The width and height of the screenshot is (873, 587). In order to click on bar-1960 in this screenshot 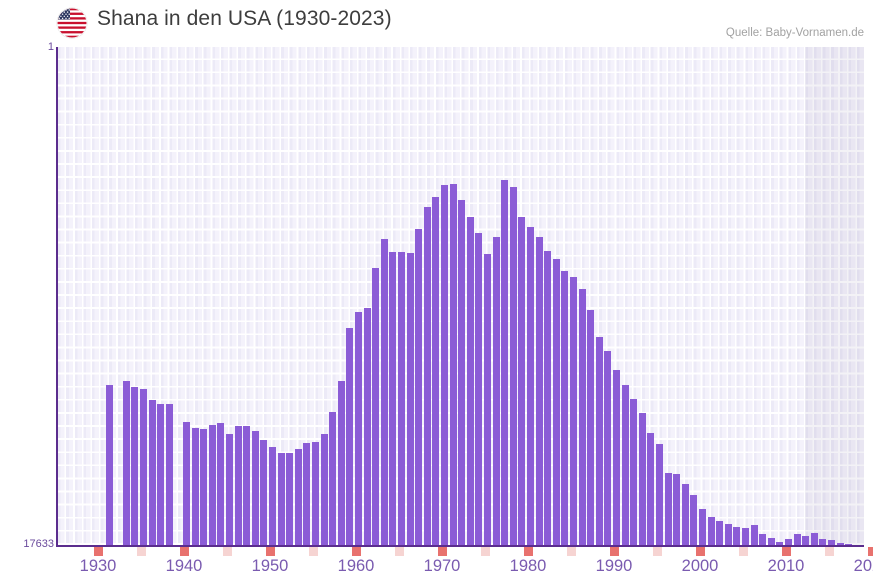, I will do `click(315, 493)`.